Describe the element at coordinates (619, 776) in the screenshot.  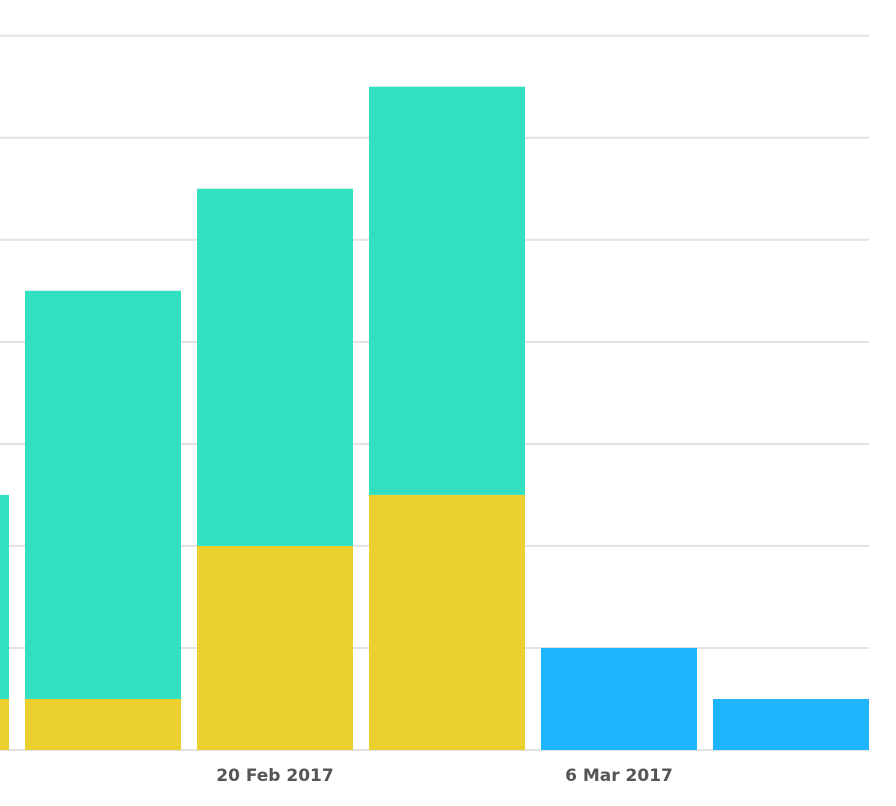
I see `x-tick-label: 6 Mar 2017` at that location.